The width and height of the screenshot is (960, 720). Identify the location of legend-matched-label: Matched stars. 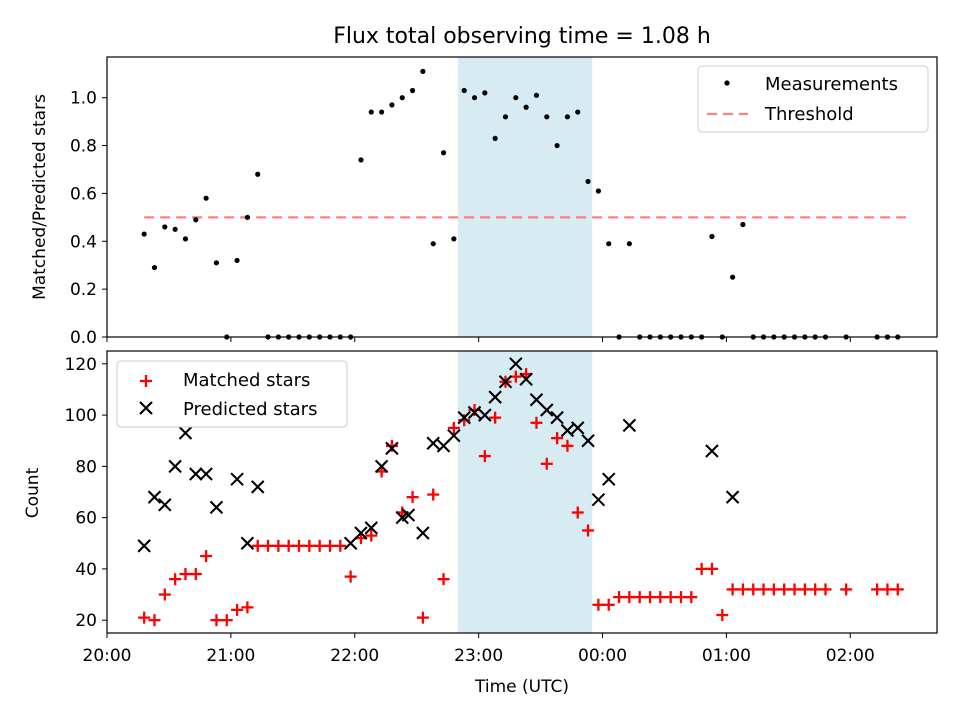
(246, 380).